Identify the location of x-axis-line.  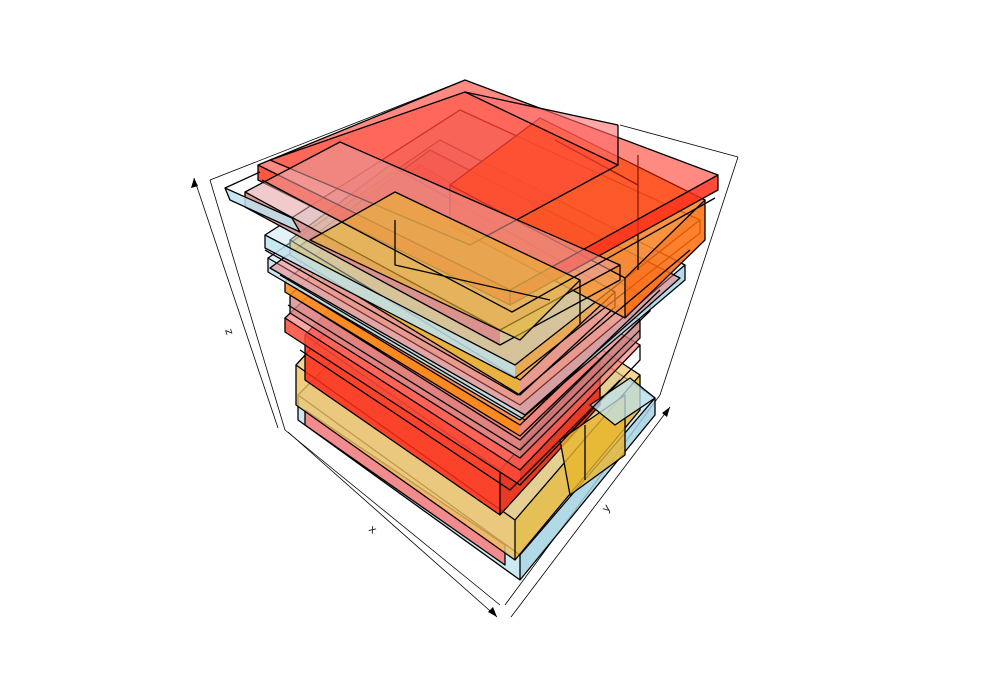
(392, 524).